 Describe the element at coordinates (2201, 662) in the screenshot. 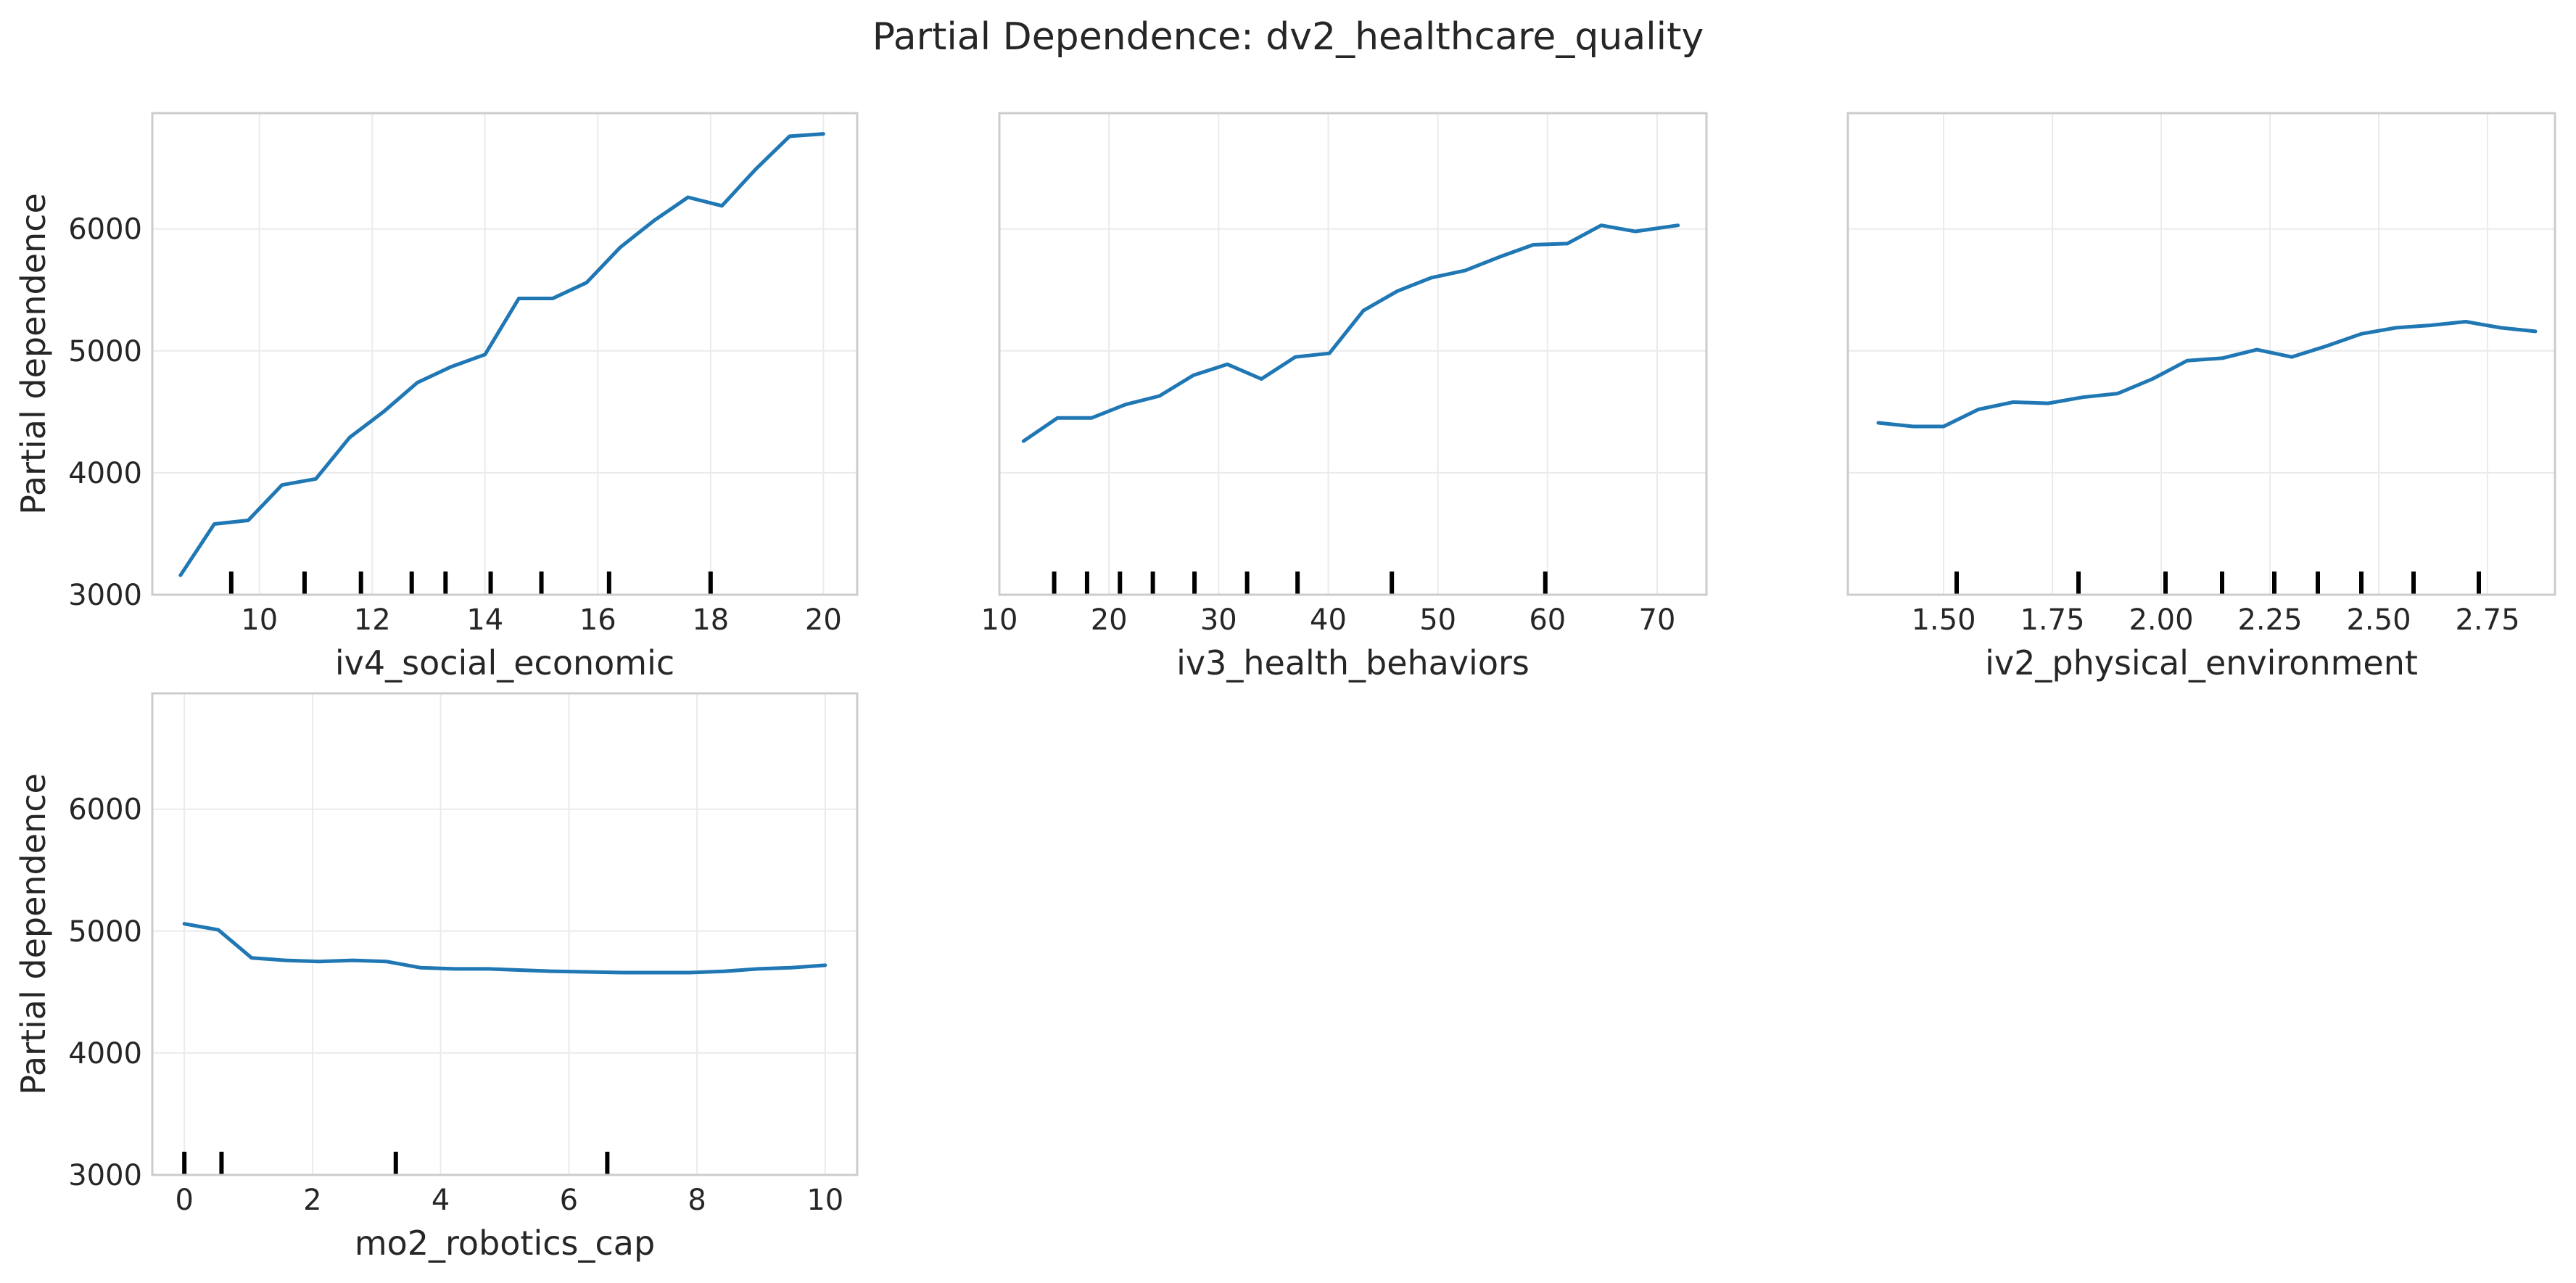

I see `x-axis-label: iv2_physical_environment` at that location.